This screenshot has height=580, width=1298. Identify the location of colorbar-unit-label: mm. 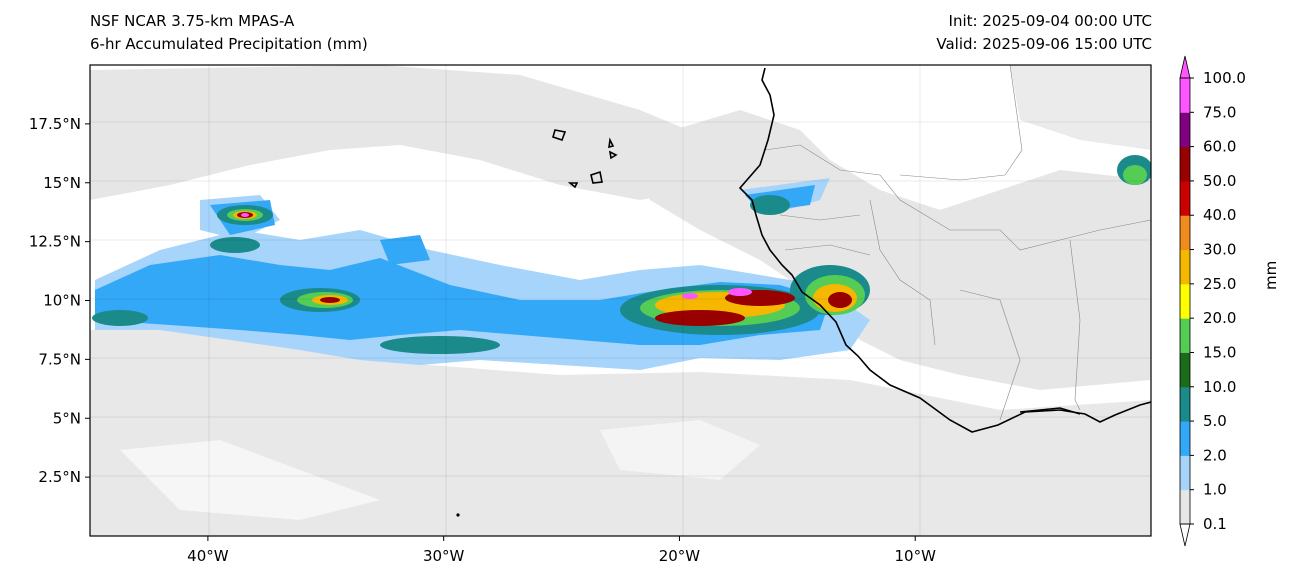
(1271, 275).